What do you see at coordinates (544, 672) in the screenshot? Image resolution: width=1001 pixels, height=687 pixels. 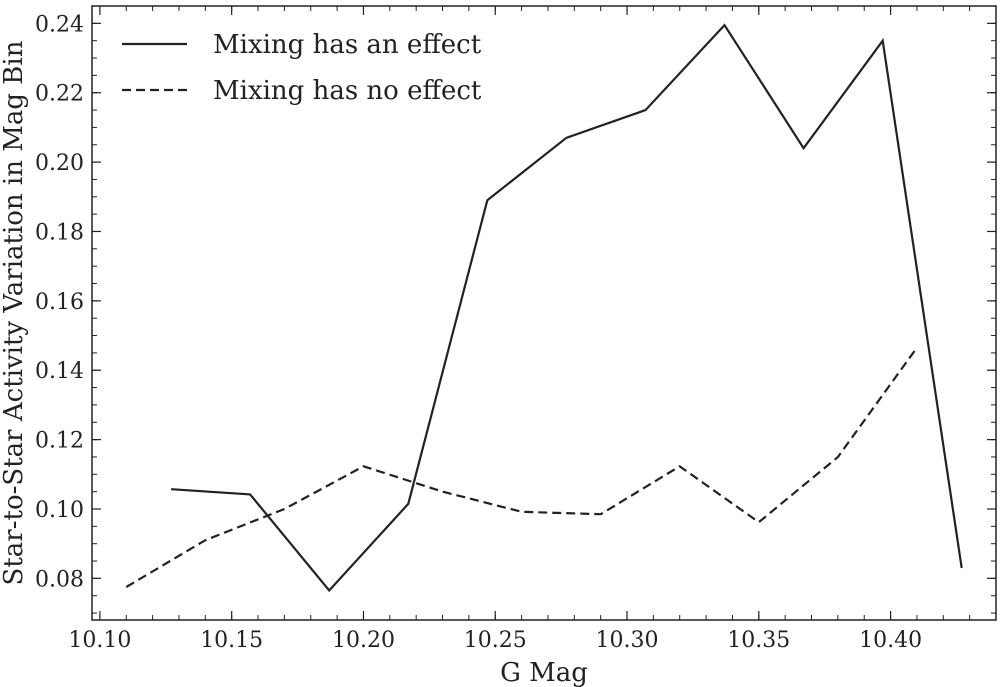 I see `x-axis-title: G Mag` at bounding box center [544, 672].